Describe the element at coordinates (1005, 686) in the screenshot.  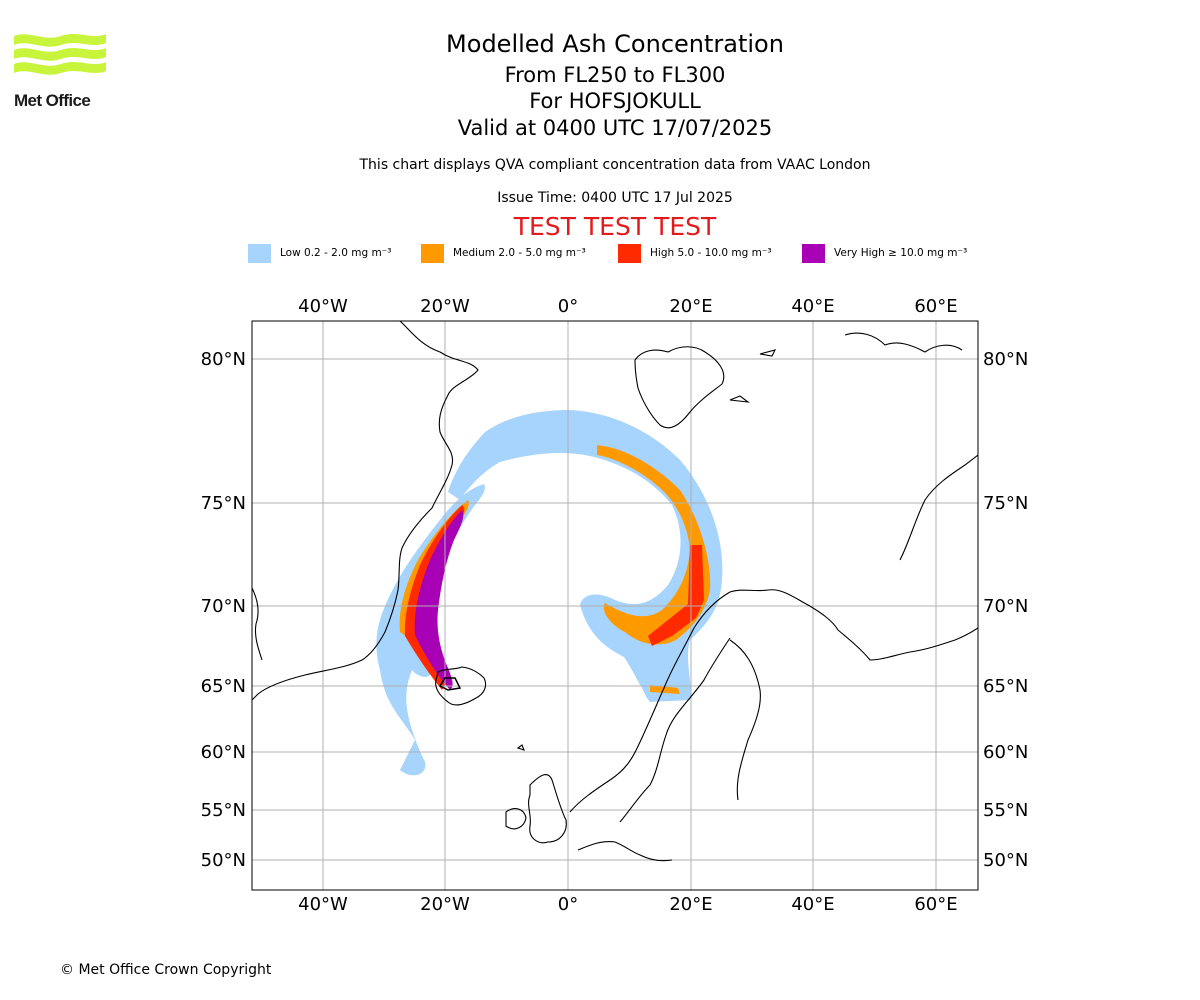
I see `lat-label-right: 65°N` at that location.